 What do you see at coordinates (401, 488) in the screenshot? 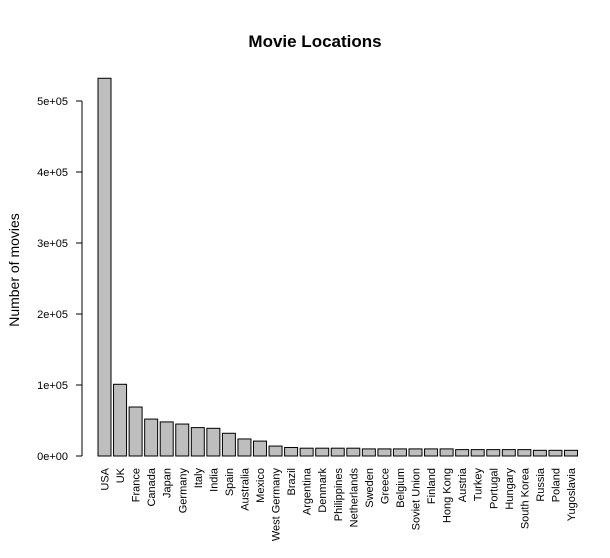
I see `x-tick-label: Belgium` at bounding box center [401, 488].